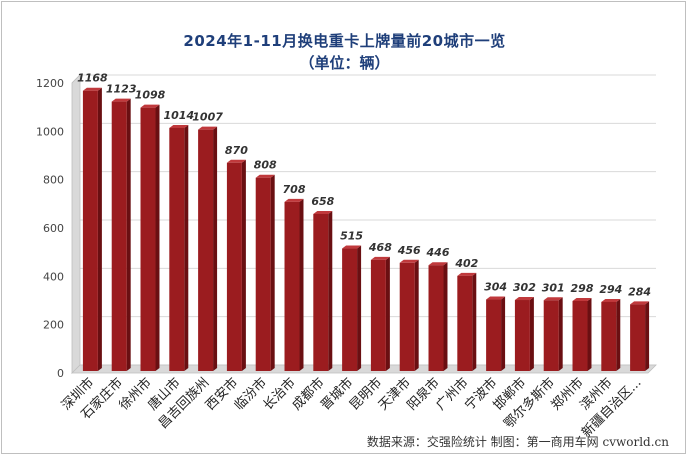  What do you see at coordinates (92, 78) in the screenshot?
I see `data-label: 1168` at bounding box center [92, 78].